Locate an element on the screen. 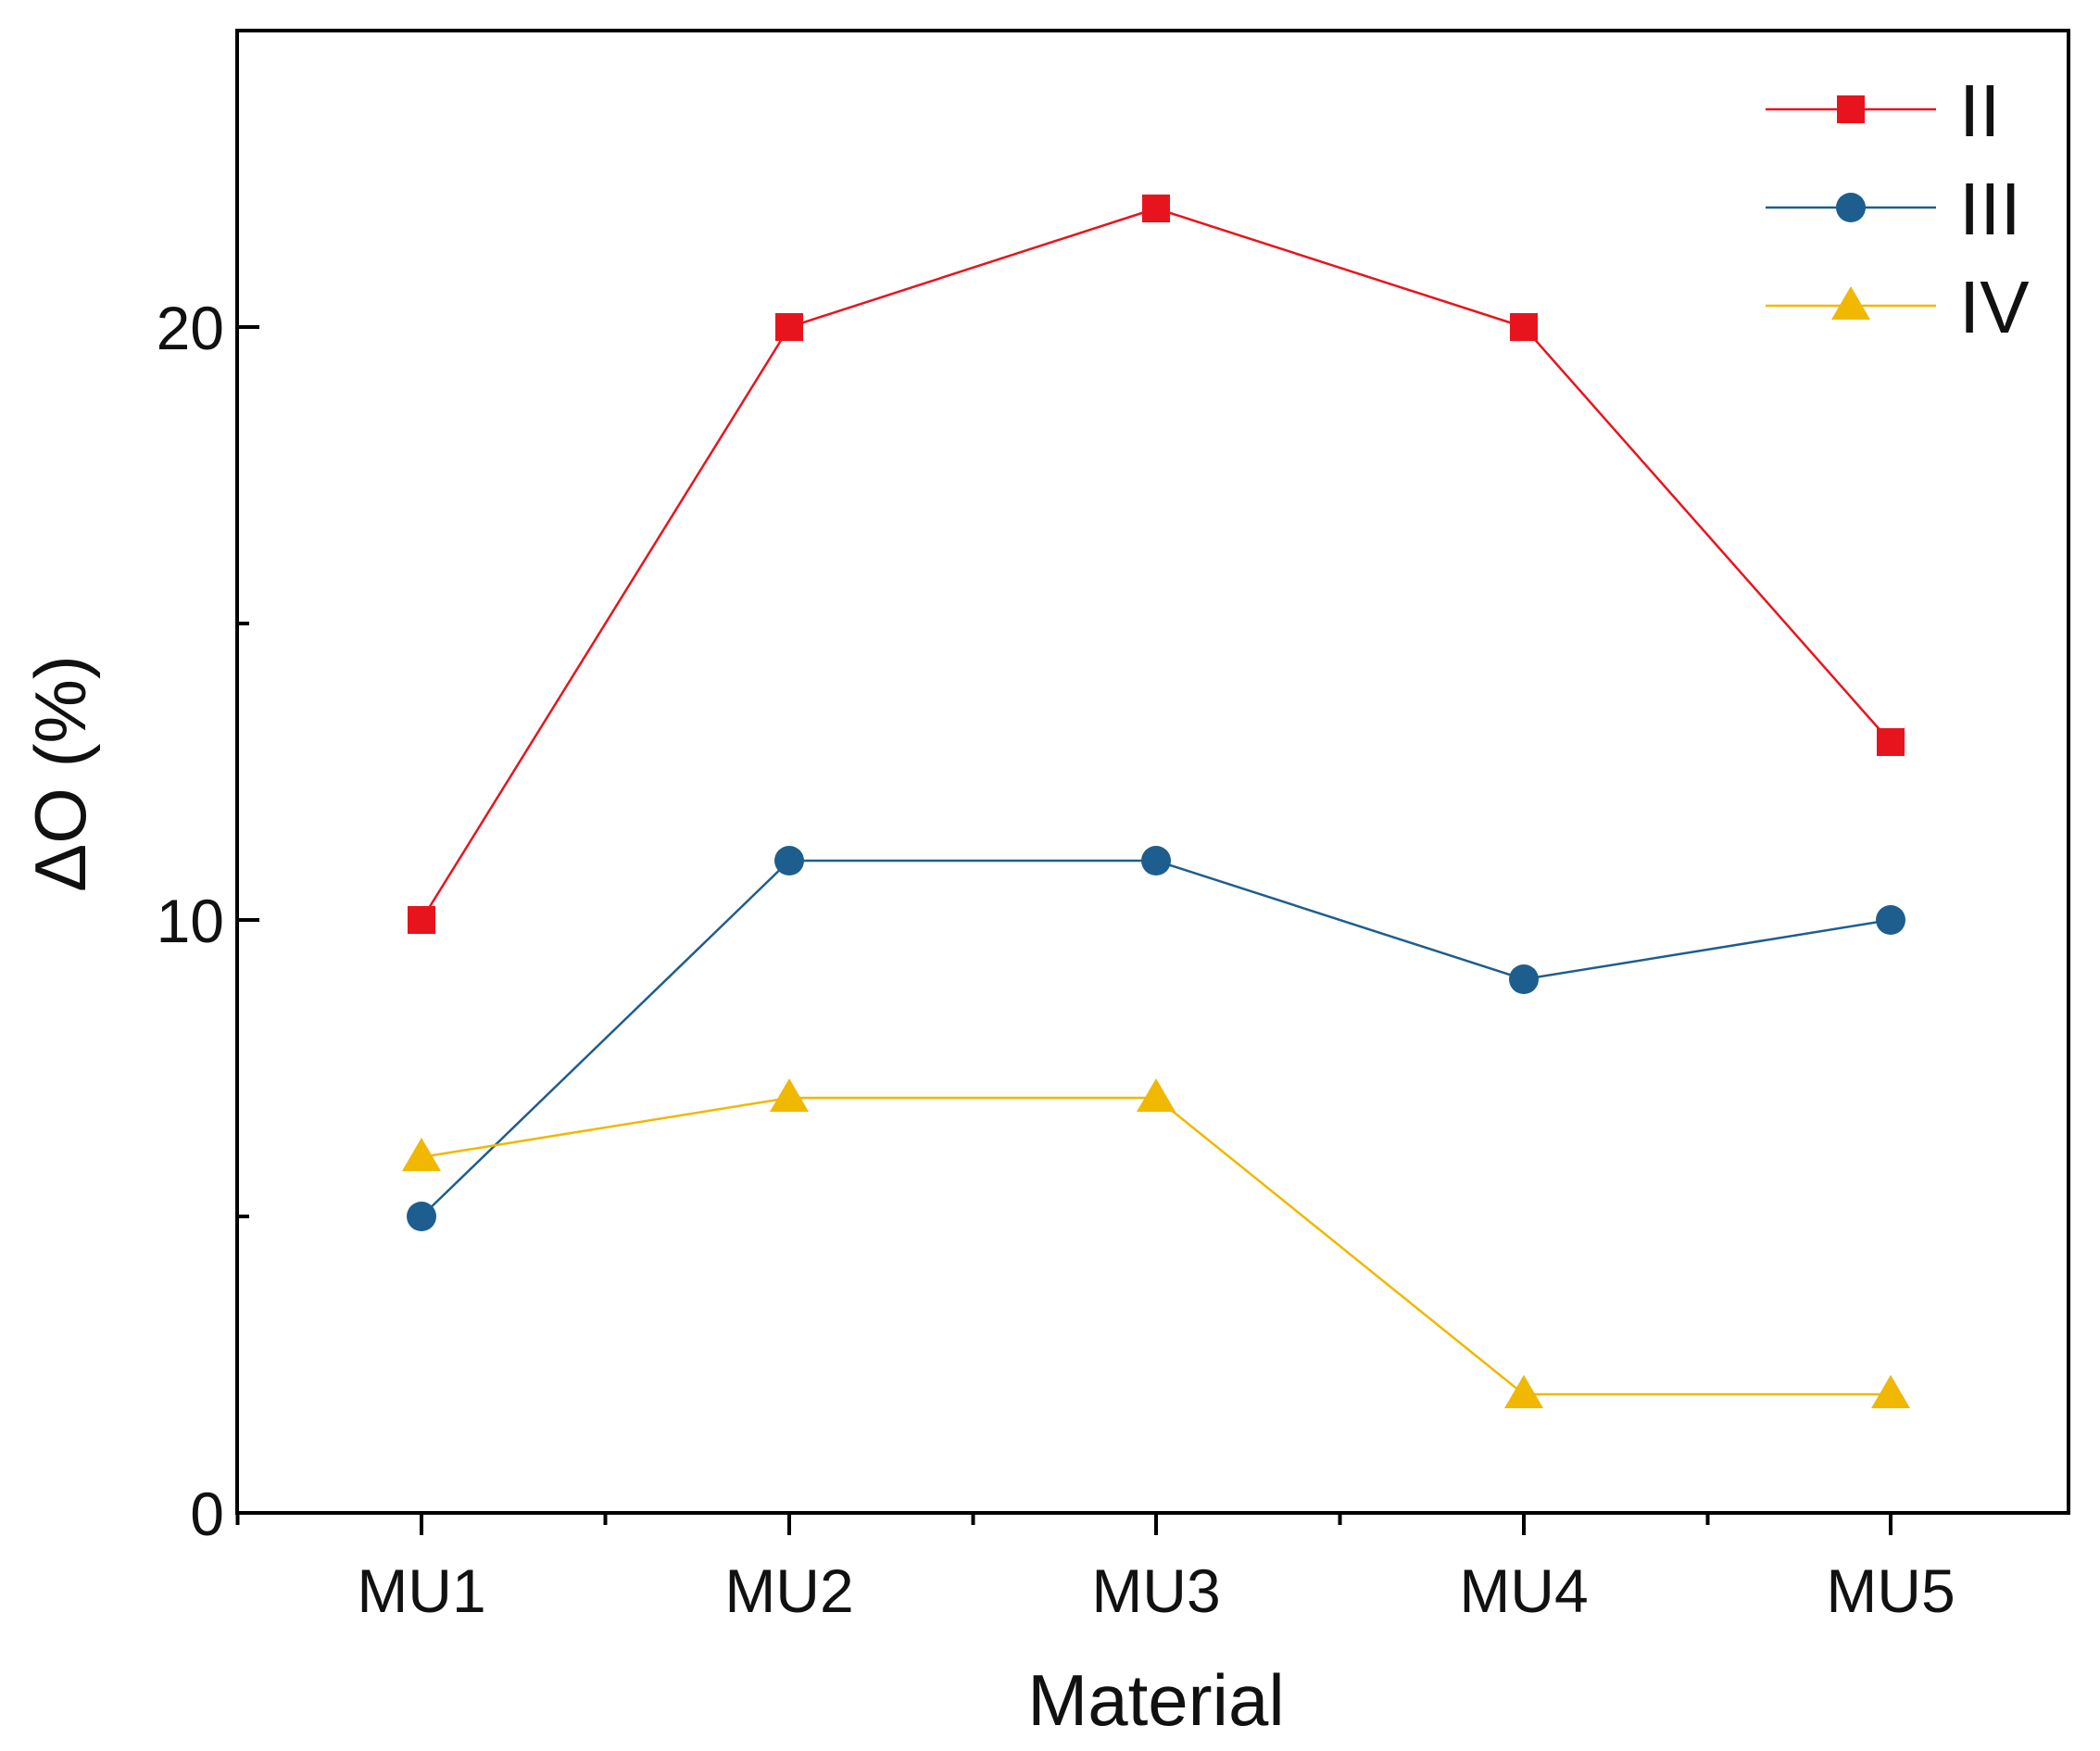  x-tick-label: MU1 is located at coordinates (421, 1590).